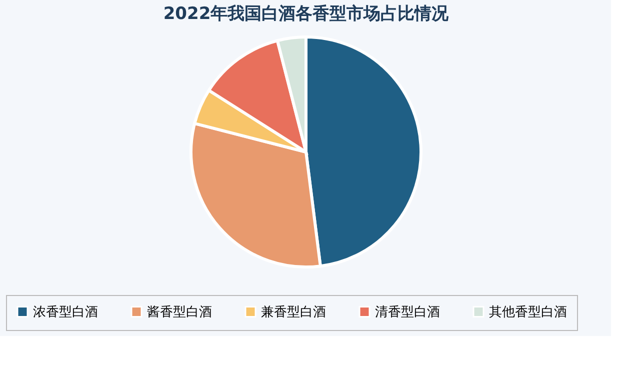  What do you see at coordinates (306, 14) in the screenshot?
I see `chart-title: 2022年我国白酒各香型市场占比情况` at bounding box center [306, 14].